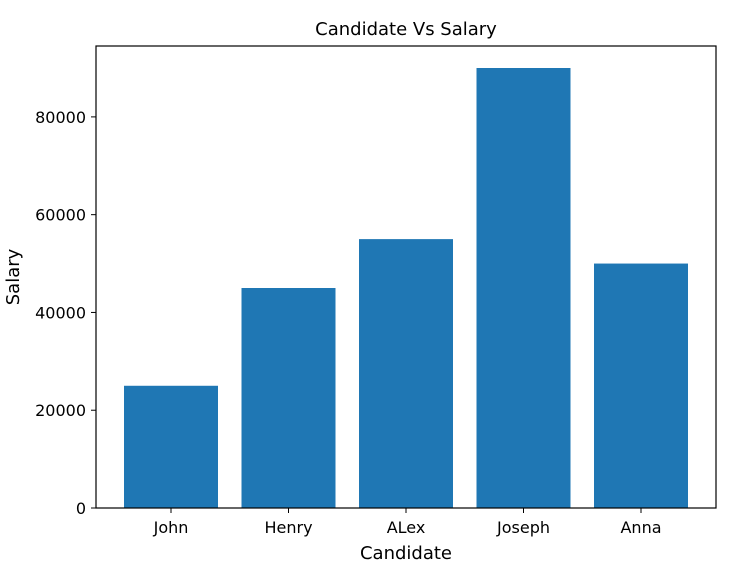 This screenshot has height=573, width=737. Describe the element at coordinates (406, 527) in the screenshot. I see `x-tick-label: ALex` at that location.